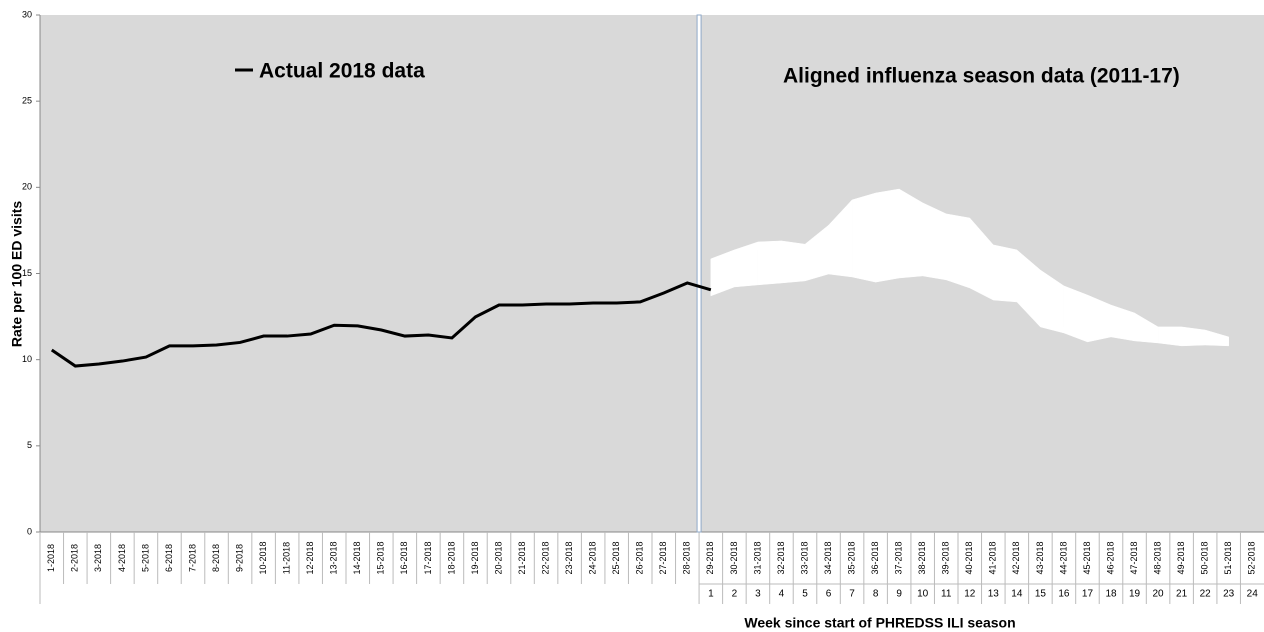 The height and width of the screenshot is (632, 1264). Describe the element at coordinates (1087, 557) in the screenshot. I see `x-tick-label: 45-2018` at that location.